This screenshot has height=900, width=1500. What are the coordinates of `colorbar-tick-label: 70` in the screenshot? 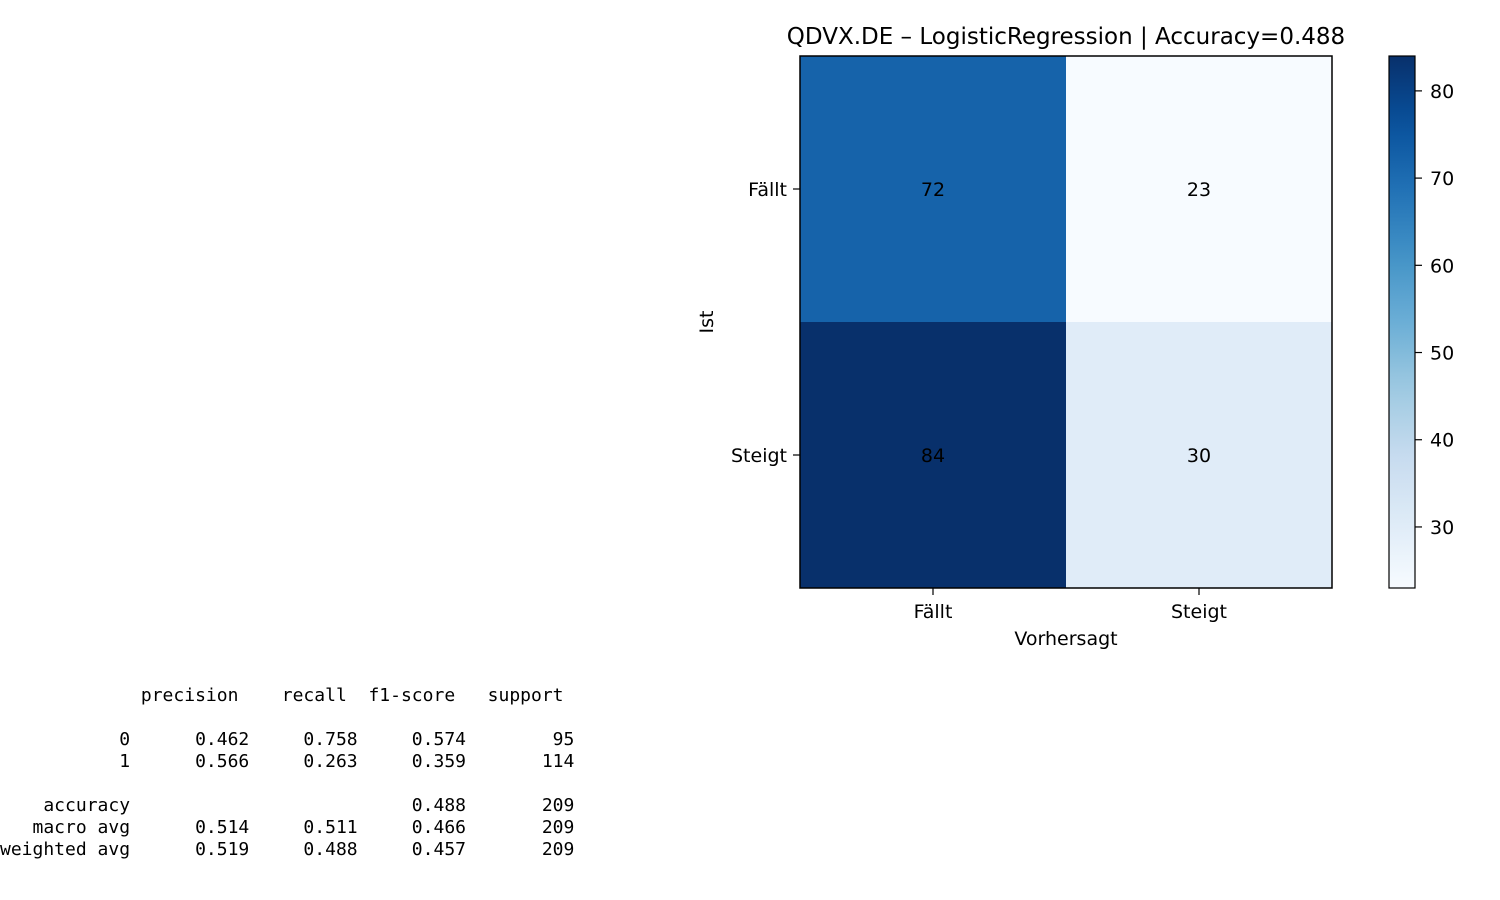 It's located at (1442, 179).